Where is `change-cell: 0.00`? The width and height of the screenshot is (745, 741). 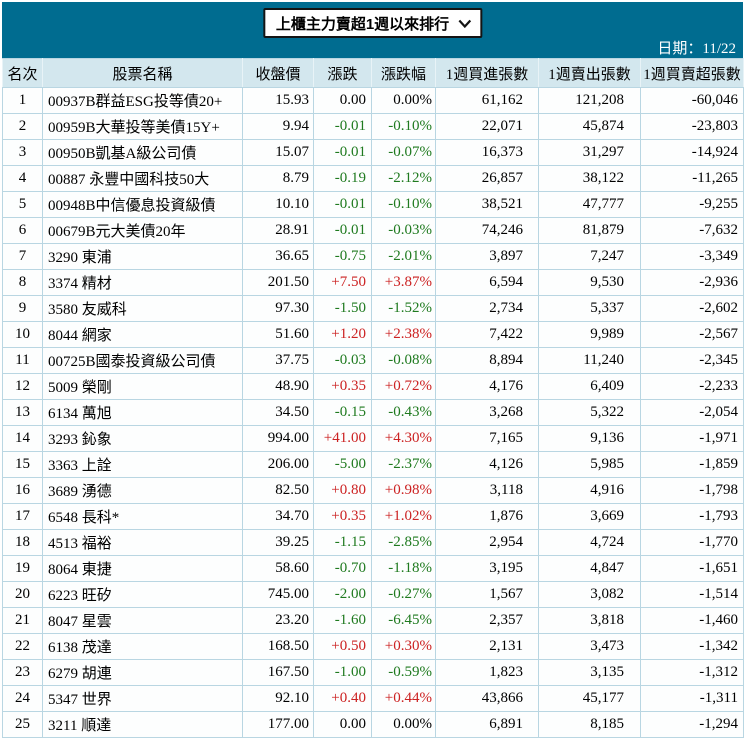 change-cell: 0.00 is located at coordinates (342, 100).